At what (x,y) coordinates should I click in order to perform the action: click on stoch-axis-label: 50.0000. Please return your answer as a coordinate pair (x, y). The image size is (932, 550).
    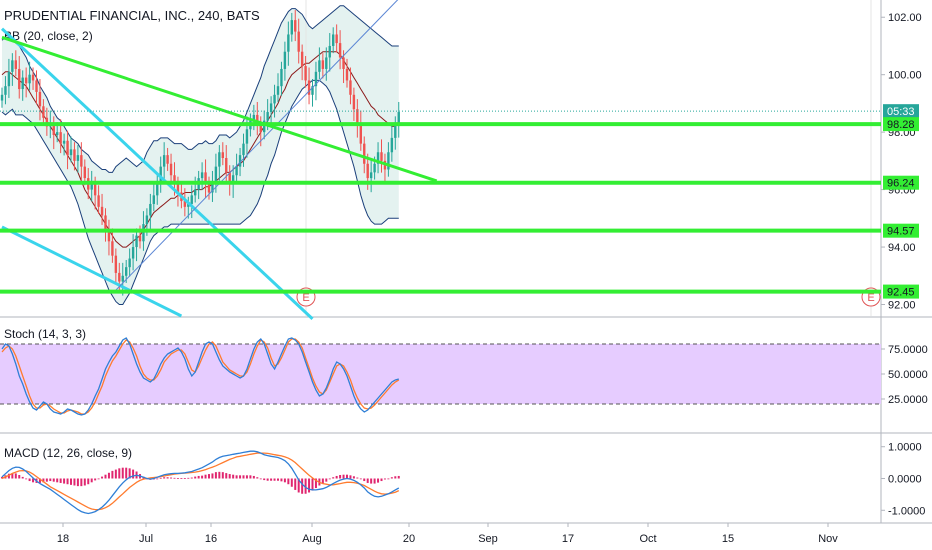
    Looking at the image, I should click on (908, 375).